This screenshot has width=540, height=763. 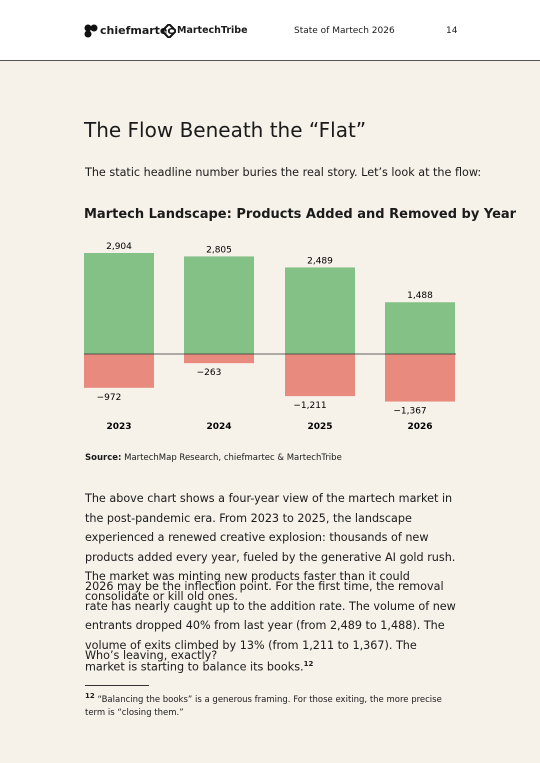 I want to click on category-label: 2023, so click(x=118, y=427).